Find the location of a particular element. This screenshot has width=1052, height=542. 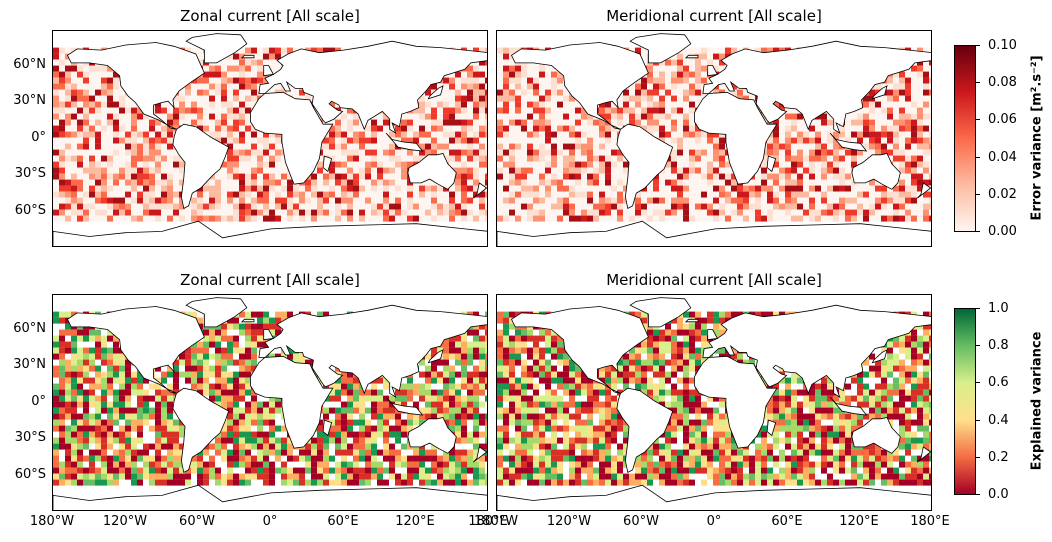

colorbar-error-tick: 0.06 is located at coordinates (1002, 119).